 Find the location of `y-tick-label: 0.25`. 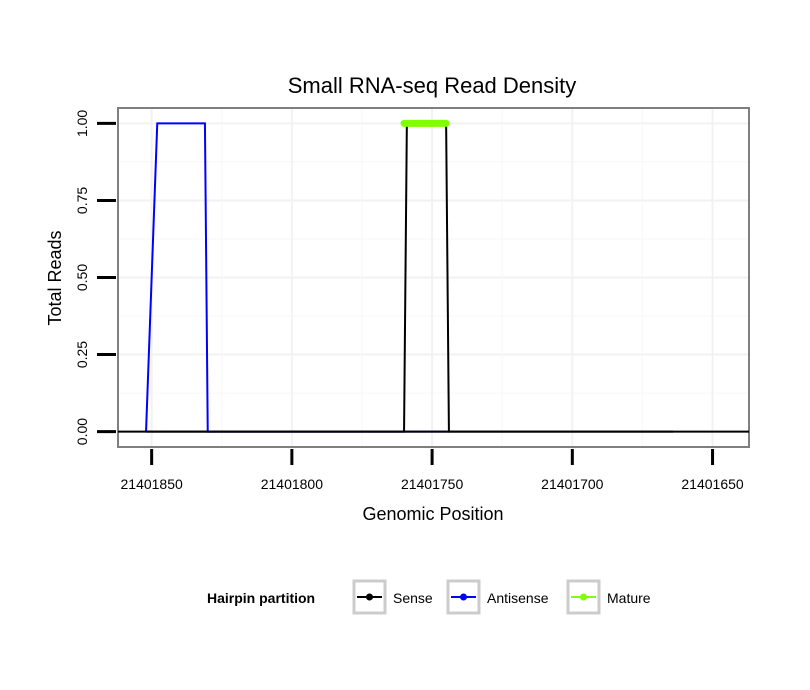

y-tick-label: 0.25 is located at coordinates (82, 354).